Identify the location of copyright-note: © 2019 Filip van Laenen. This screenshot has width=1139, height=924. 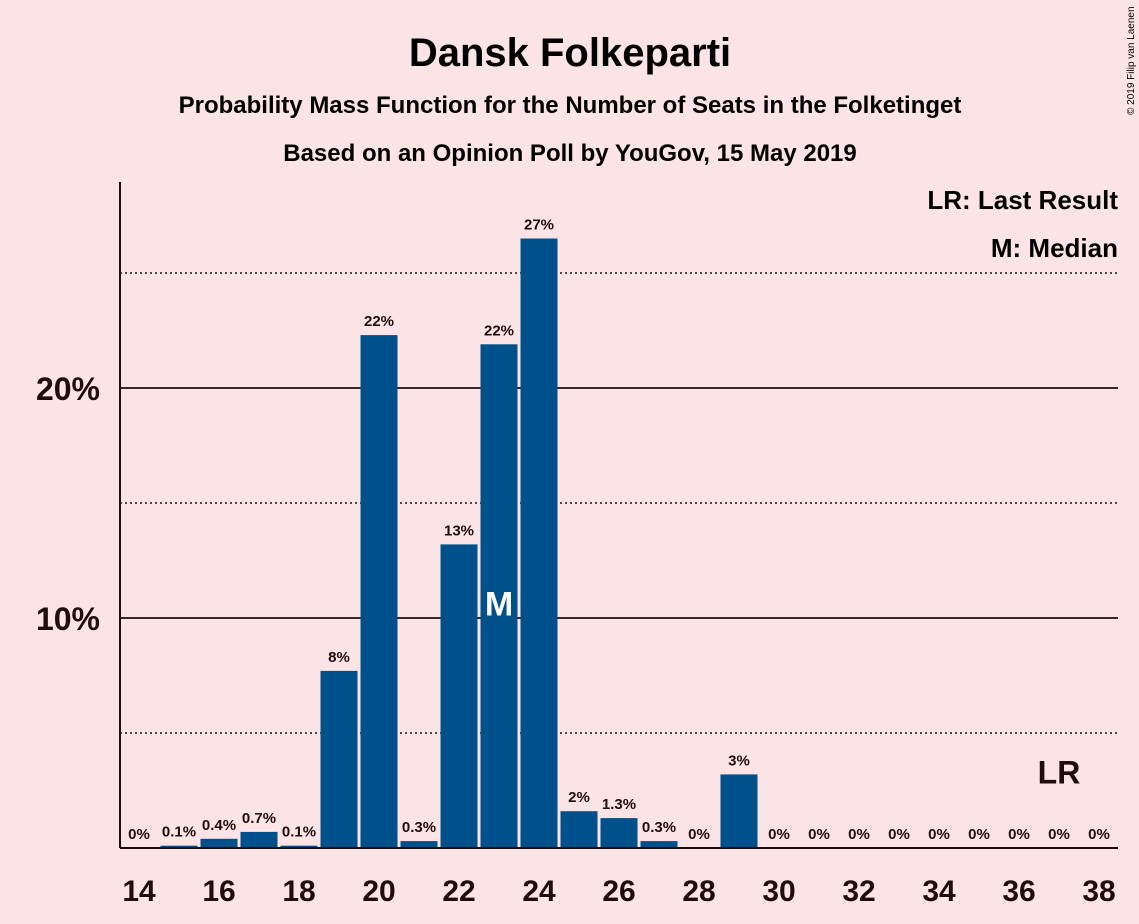
(1131, 60).